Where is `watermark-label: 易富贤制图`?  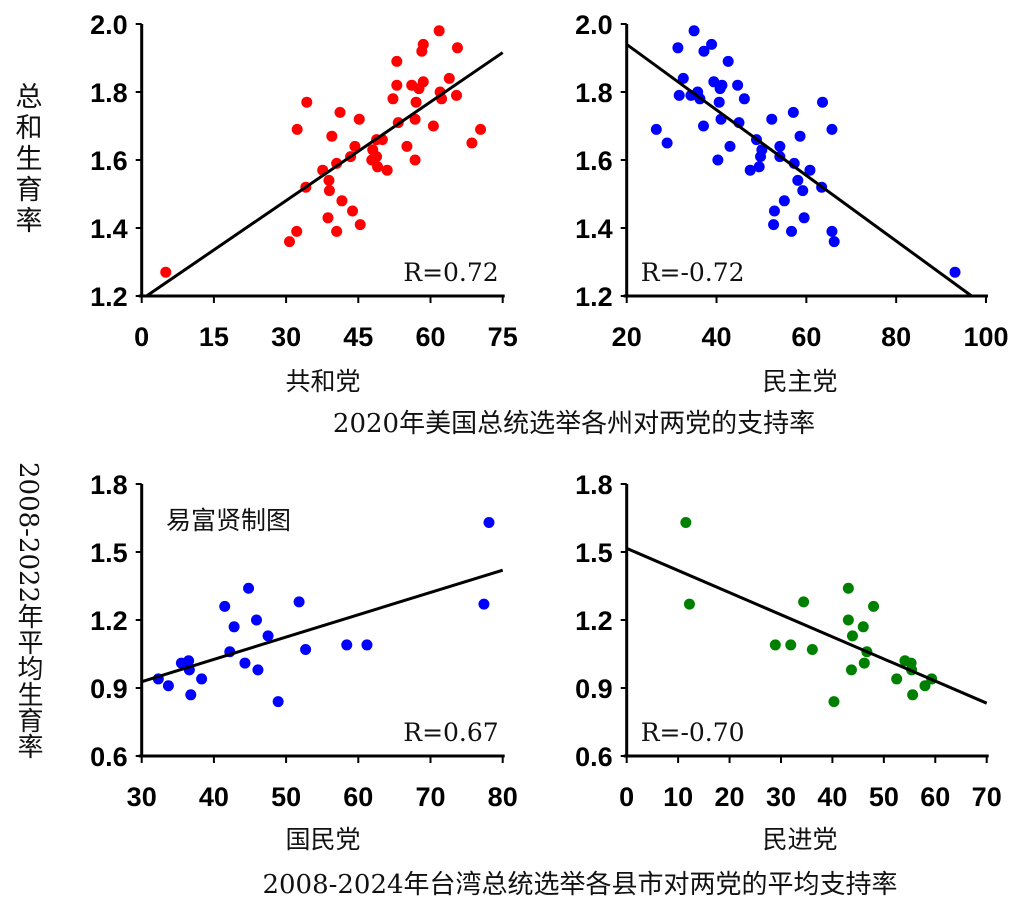
watermark-label: 易富贤制图 is located at coordinates (228, 520).